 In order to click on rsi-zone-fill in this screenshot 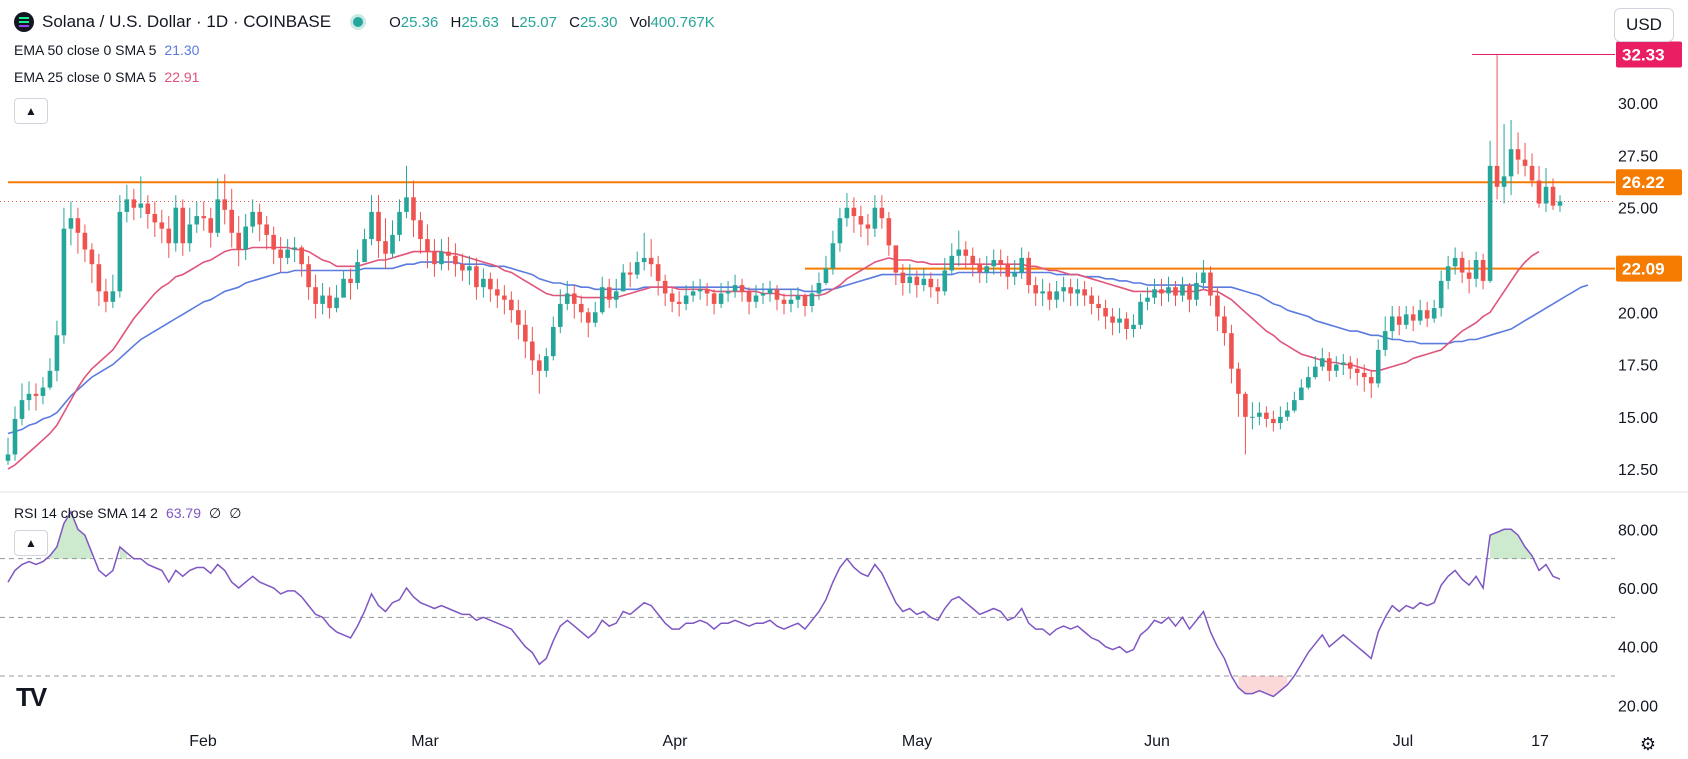, I will do `click(123, 552)`.